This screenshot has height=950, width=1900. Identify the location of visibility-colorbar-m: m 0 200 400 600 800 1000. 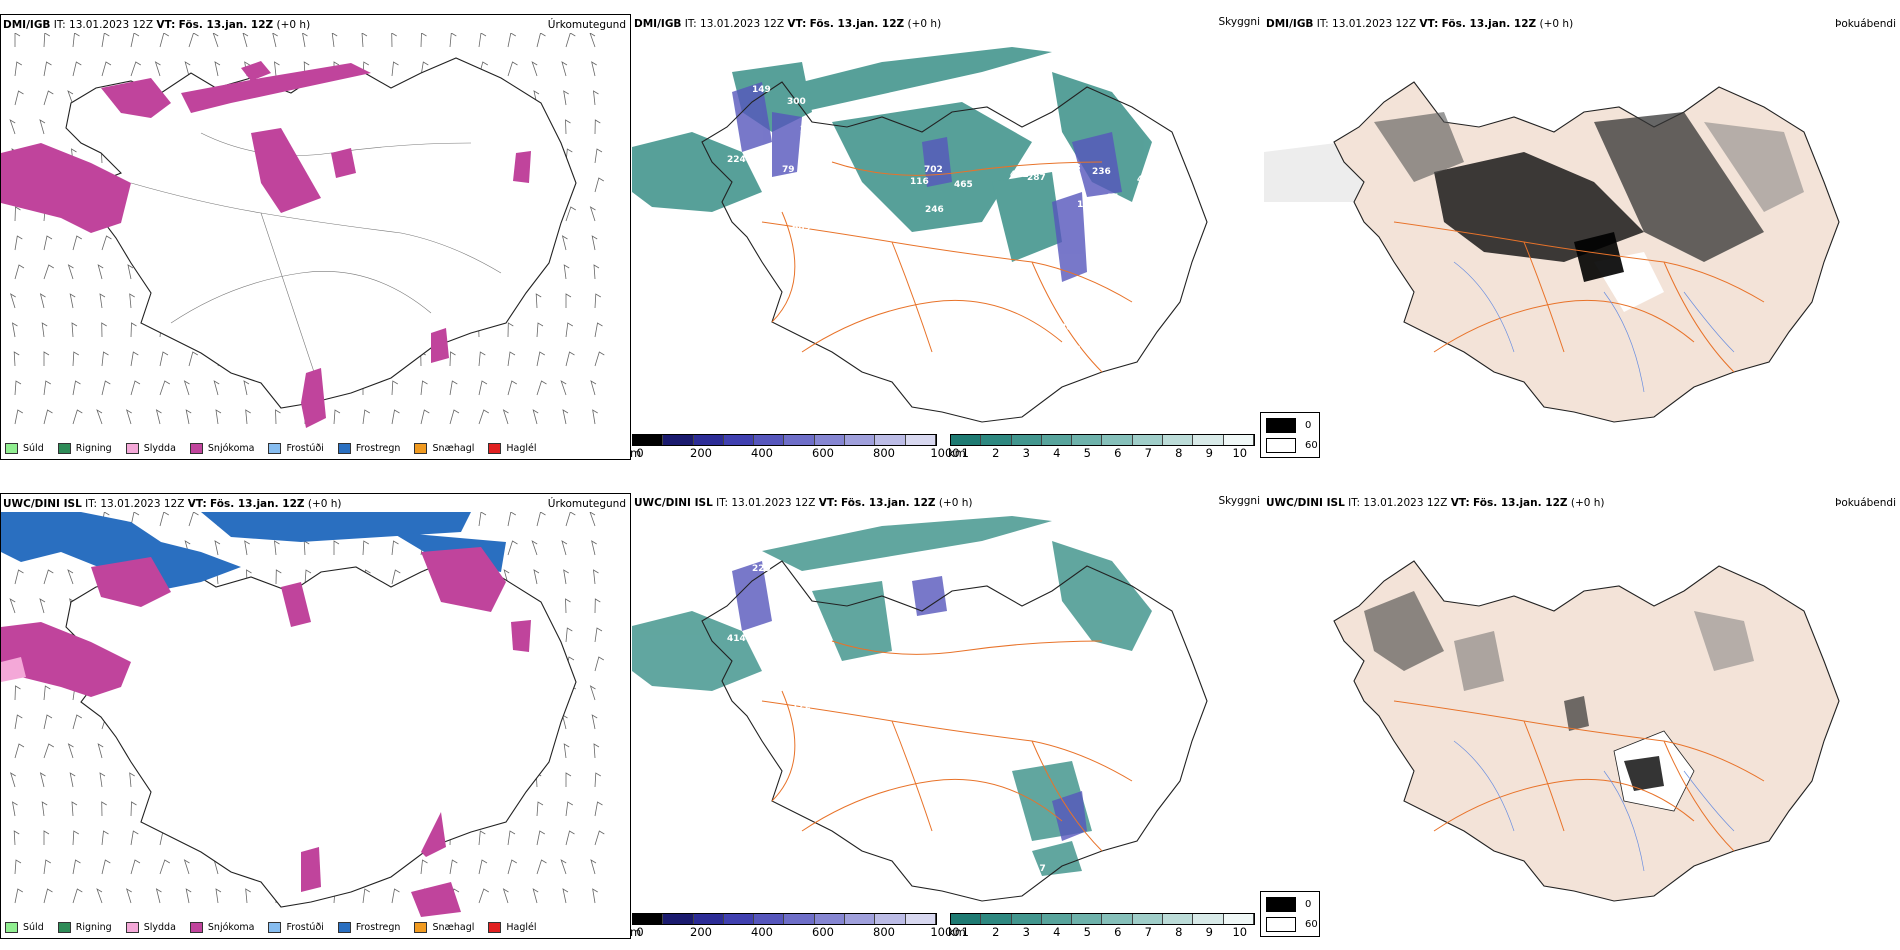
(795, 449).